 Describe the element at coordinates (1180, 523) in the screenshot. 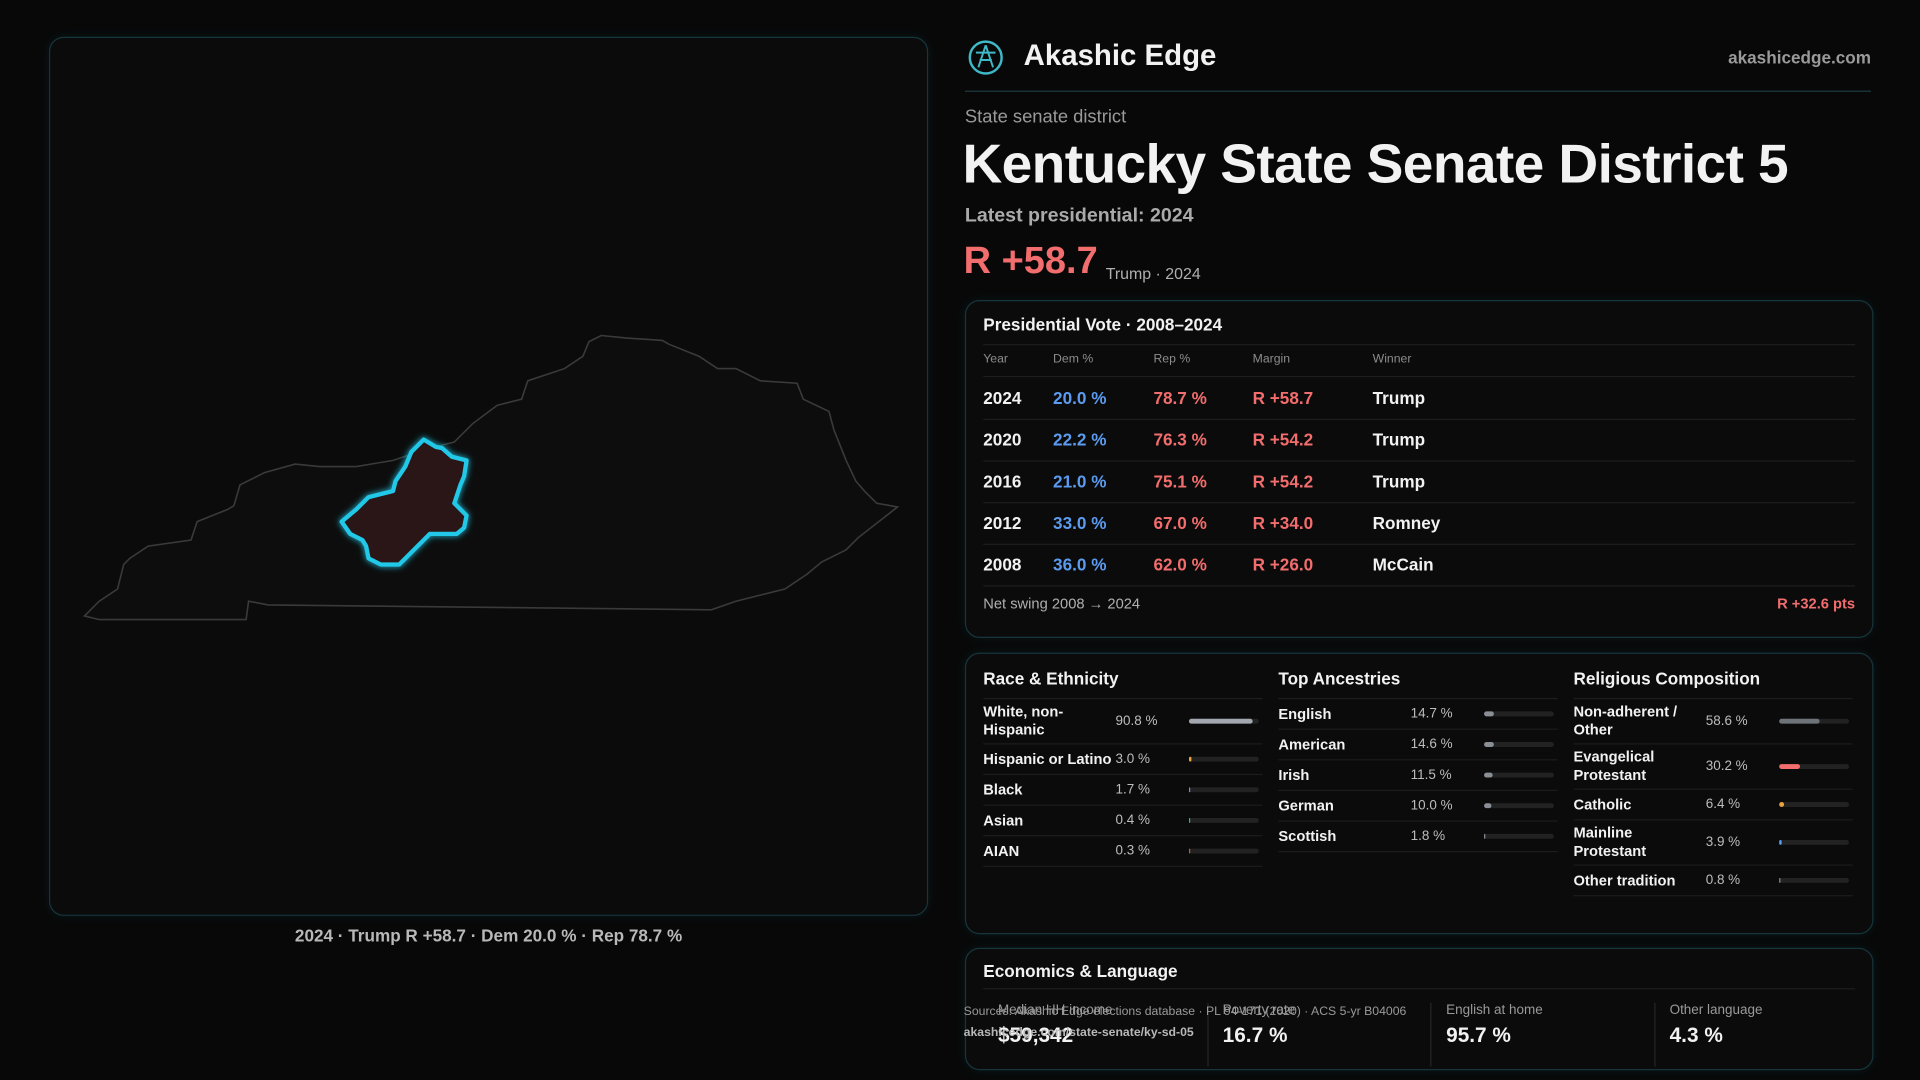

I see `table-cell: 67.0 %` at that location.